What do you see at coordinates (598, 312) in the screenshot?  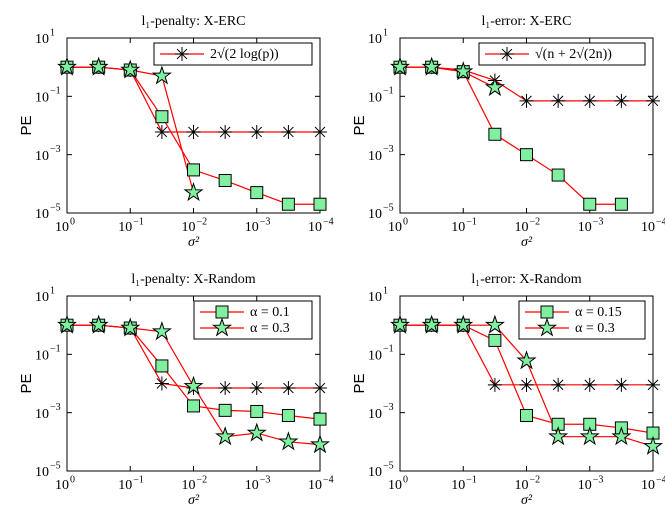 I see `legend-label: α = 0.15` at bounding box center [598, 312].